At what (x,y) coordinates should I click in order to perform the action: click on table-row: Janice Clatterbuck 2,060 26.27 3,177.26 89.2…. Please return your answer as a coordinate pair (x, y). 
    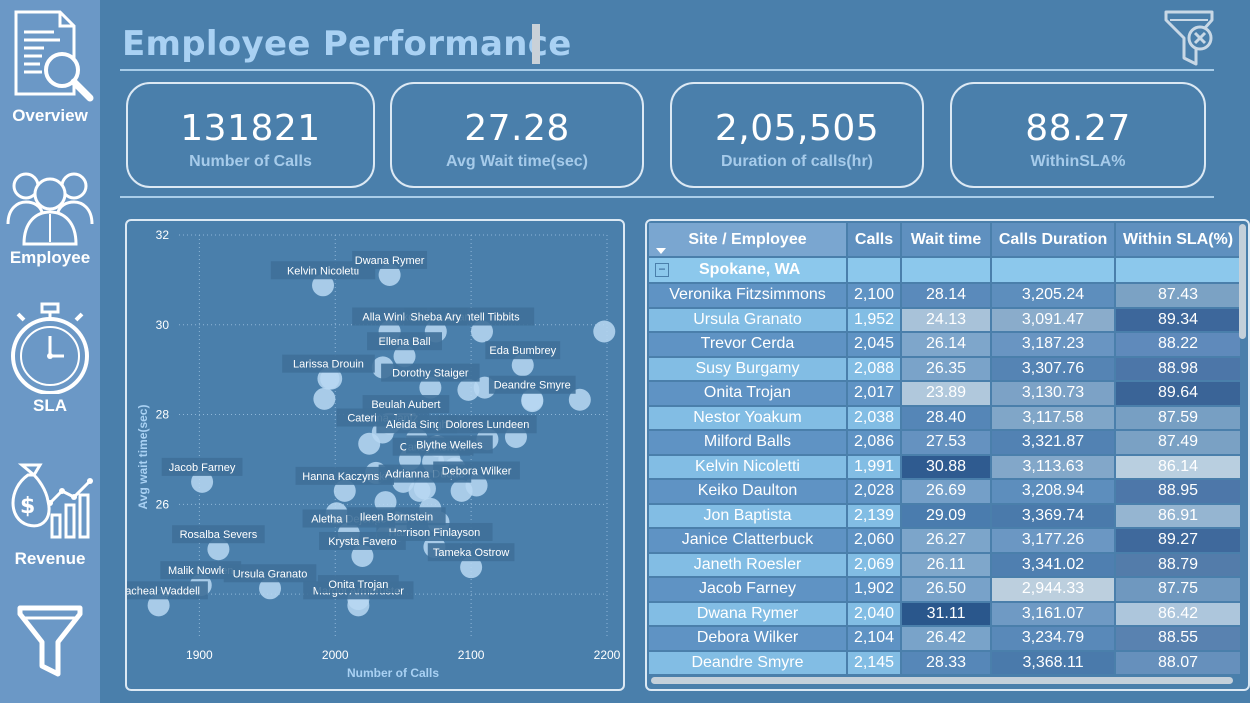
    Looking at the image, I should click on (945, 540).